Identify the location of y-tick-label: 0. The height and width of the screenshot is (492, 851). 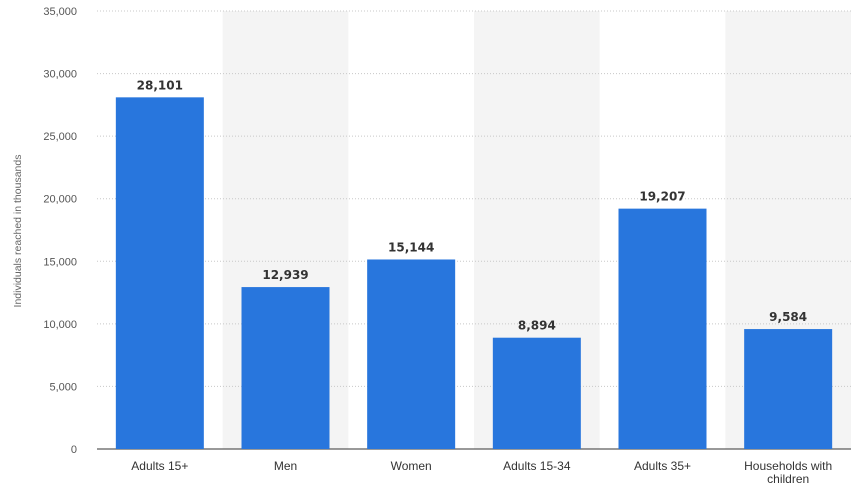
(74, 450).